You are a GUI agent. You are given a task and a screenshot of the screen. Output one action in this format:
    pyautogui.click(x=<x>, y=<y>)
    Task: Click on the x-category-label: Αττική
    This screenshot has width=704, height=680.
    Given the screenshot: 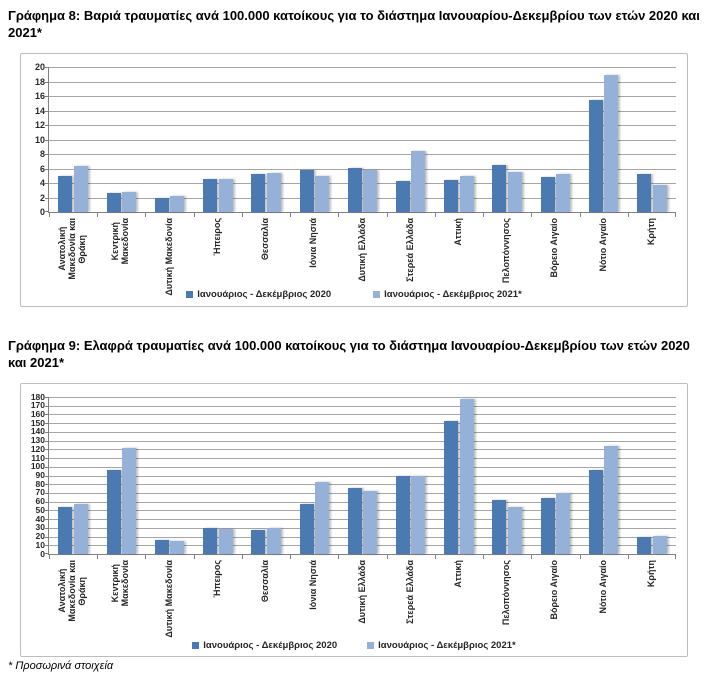 What is the action you would take?
    pyautogui.click(x=457, y=574)
    